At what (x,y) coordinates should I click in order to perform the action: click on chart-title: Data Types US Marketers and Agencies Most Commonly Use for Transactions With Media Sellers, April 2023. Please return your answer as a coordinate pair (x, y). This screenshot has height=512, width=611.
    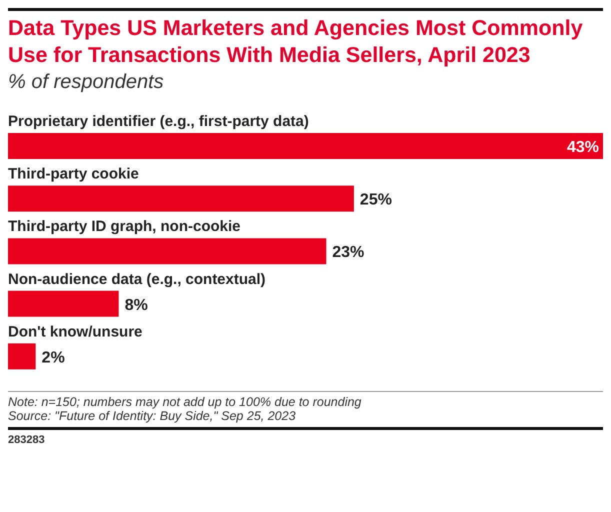
    Looking at the image, I should click on (296, 42).